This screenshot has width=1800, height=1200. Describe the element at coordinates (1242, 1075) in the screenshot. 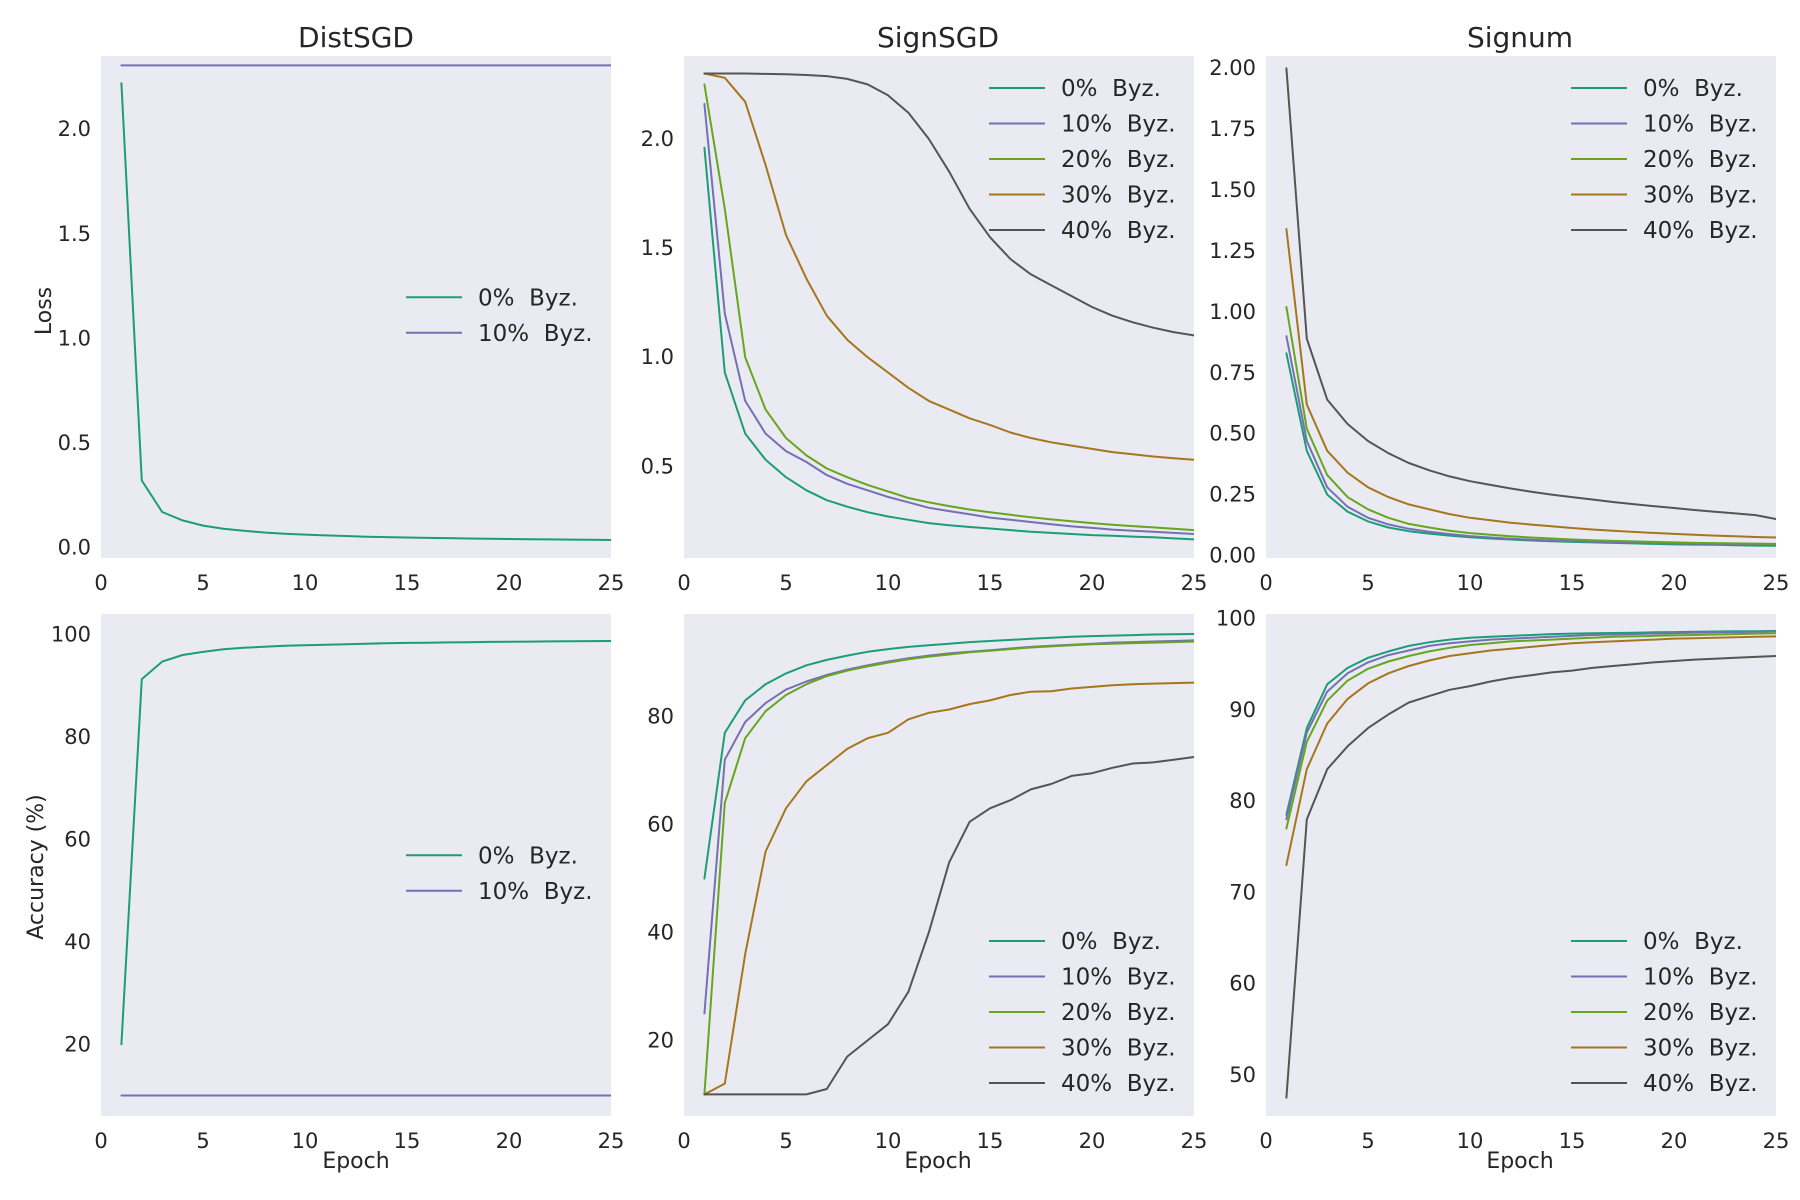

I see `y-tick-label: 50` at that location.